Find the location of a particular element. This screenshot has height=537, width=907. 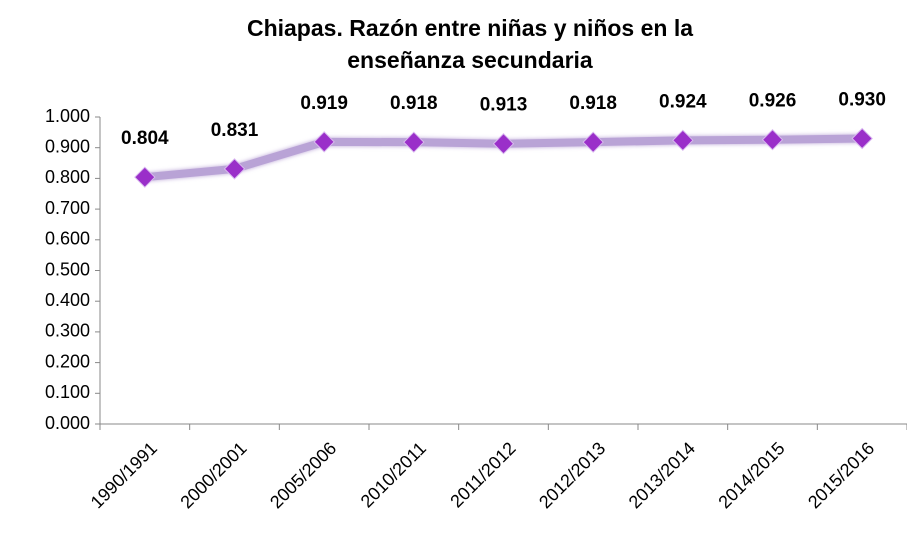

y-tick-label: 0.000 is located at coordinates (67, 423).